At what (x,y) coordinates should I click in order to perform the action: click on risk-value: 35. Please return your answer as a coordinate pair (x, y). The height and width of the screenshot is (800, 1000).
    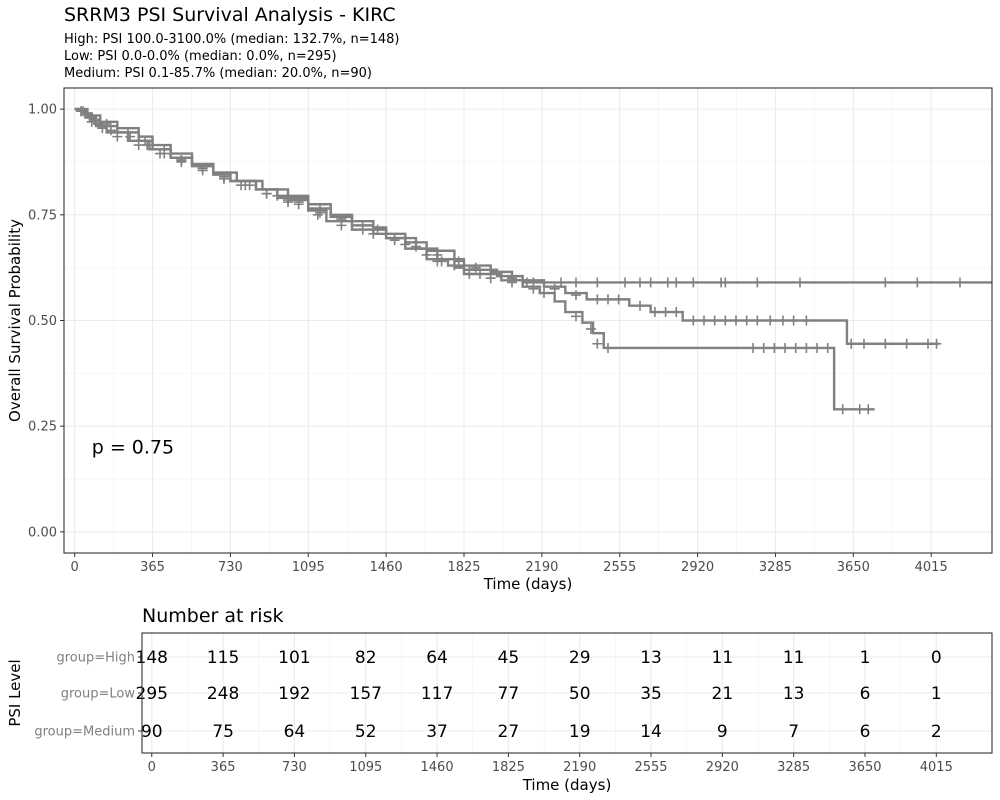
    Looking at the image, I should click on (651, 694).